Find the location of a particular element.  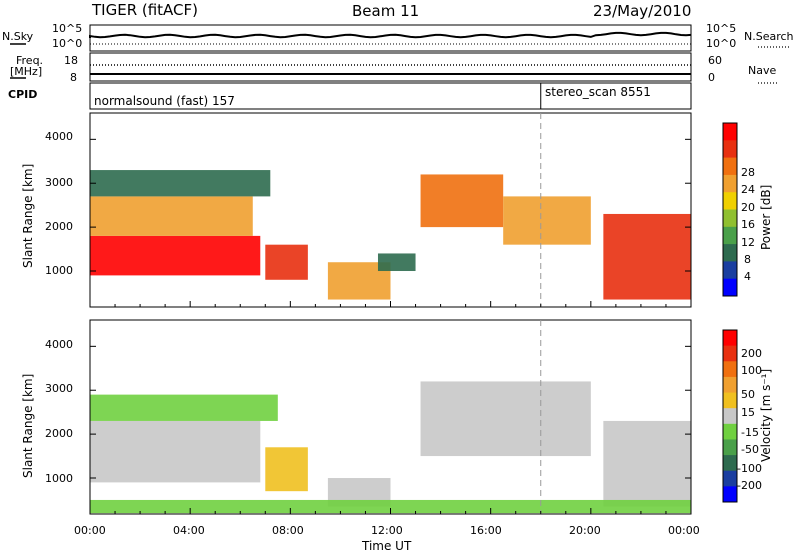

y-axis-label-power: Slant Range [km] is located at coordinates (28, 215).